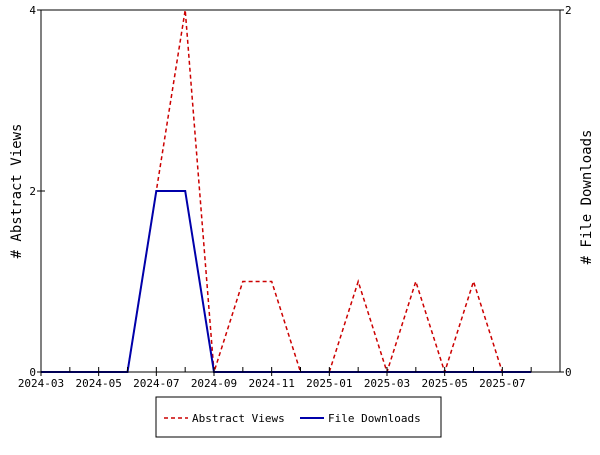 The image size is (600, 455). What do you see at coordinates (502, 383) in the screenshot?
I see `x-tick-label: 2025-07` at bounding box center [502, 383].